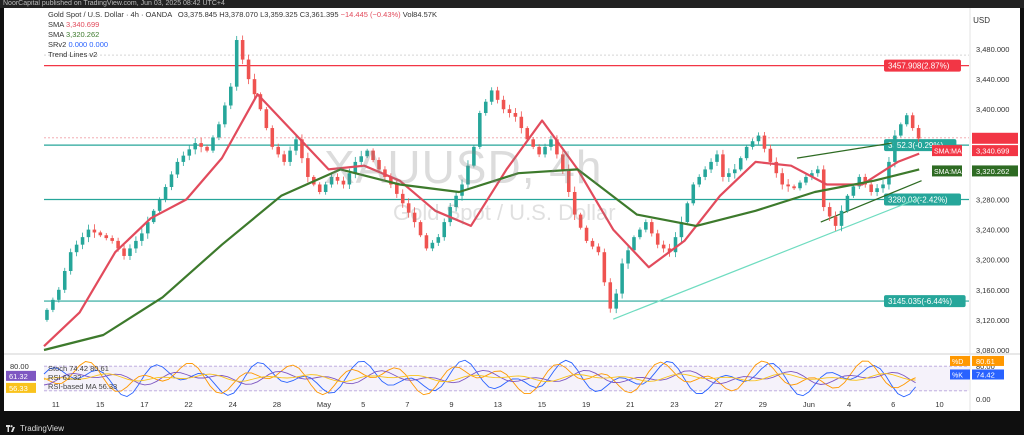 The height and width of the screenshot is (435, 1024). I want to click on legend-sma2-row: SMA 3,320.262, so click(242, 35).